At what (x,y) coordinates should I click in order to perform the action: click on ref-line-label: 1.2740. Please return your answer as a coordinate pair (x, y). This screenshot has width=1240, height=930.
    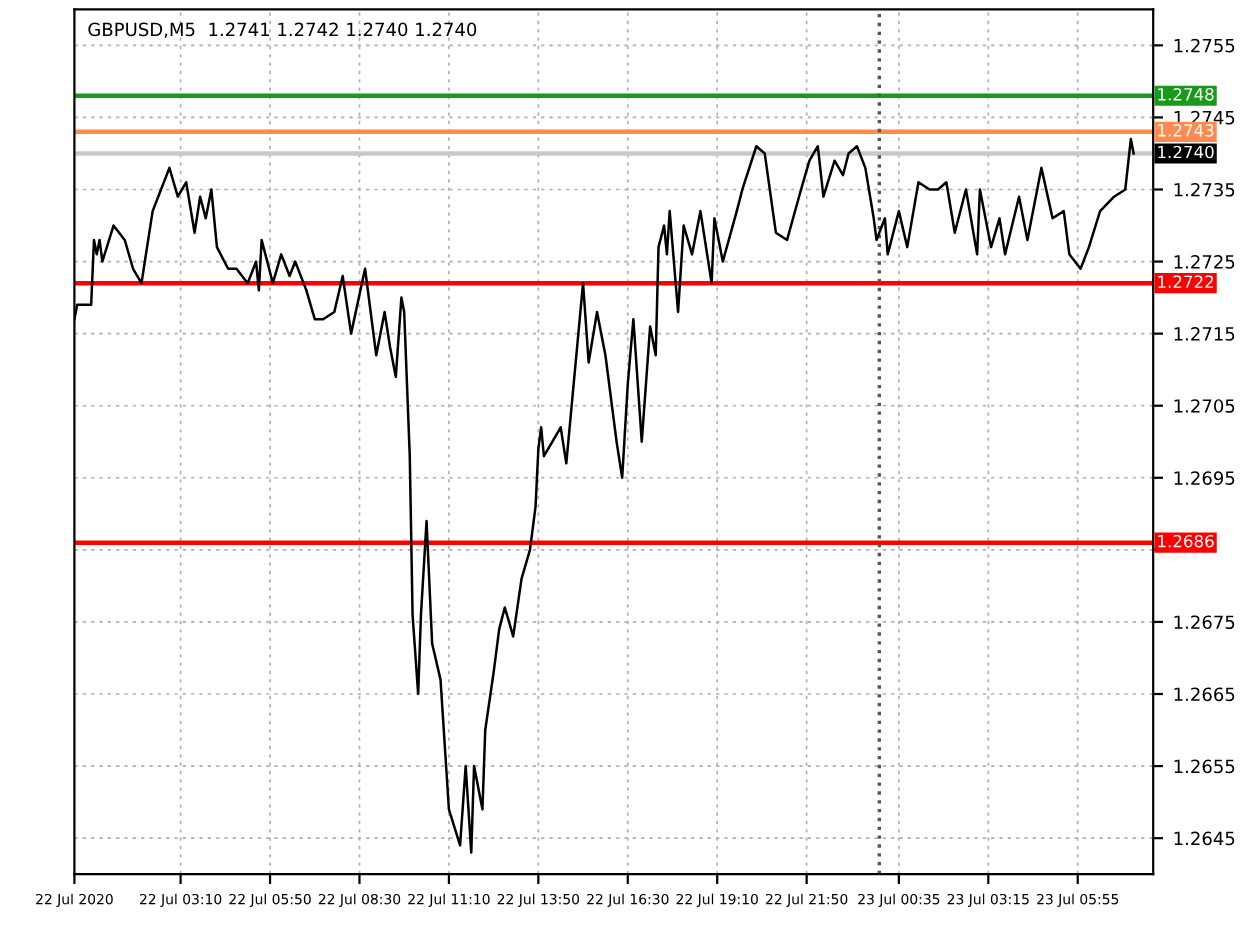
    Looking at the image, I should click on (1186, 152).